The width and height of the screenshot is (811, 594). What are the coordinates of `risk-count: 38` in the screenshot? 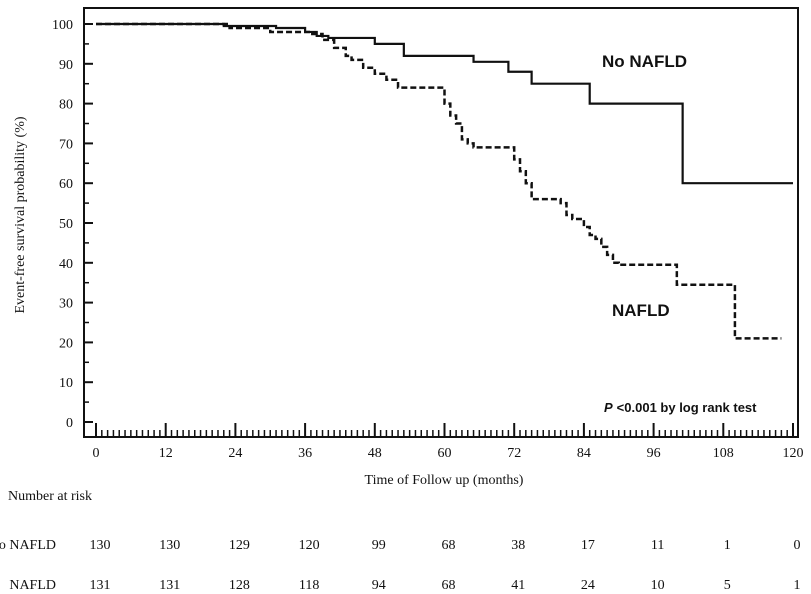 It's located at (518, 545).